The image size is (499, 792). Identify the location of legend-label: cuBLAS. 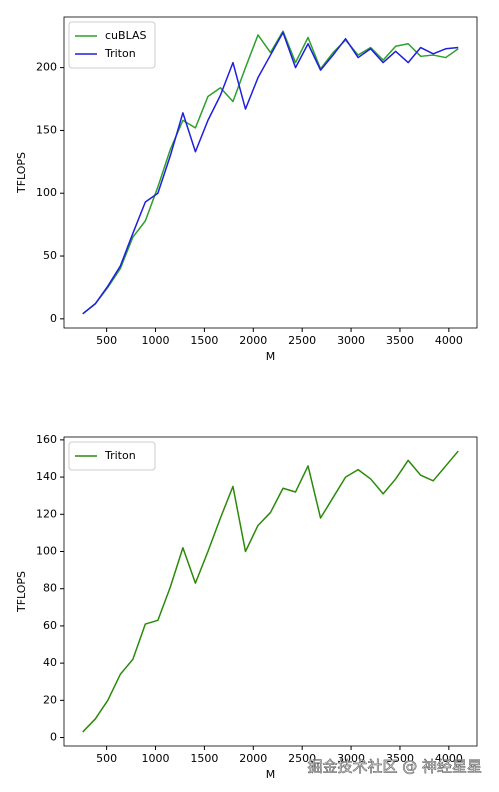
(125, 35).